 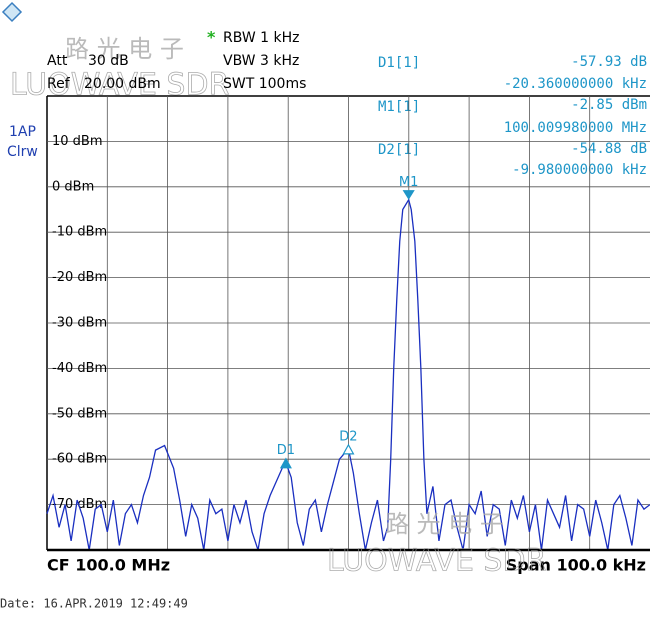 What do you see at coordinates (79, 232) in the screenshot?
I see `y-tick-label: -10 dBm` at bounding box center [79, 232].